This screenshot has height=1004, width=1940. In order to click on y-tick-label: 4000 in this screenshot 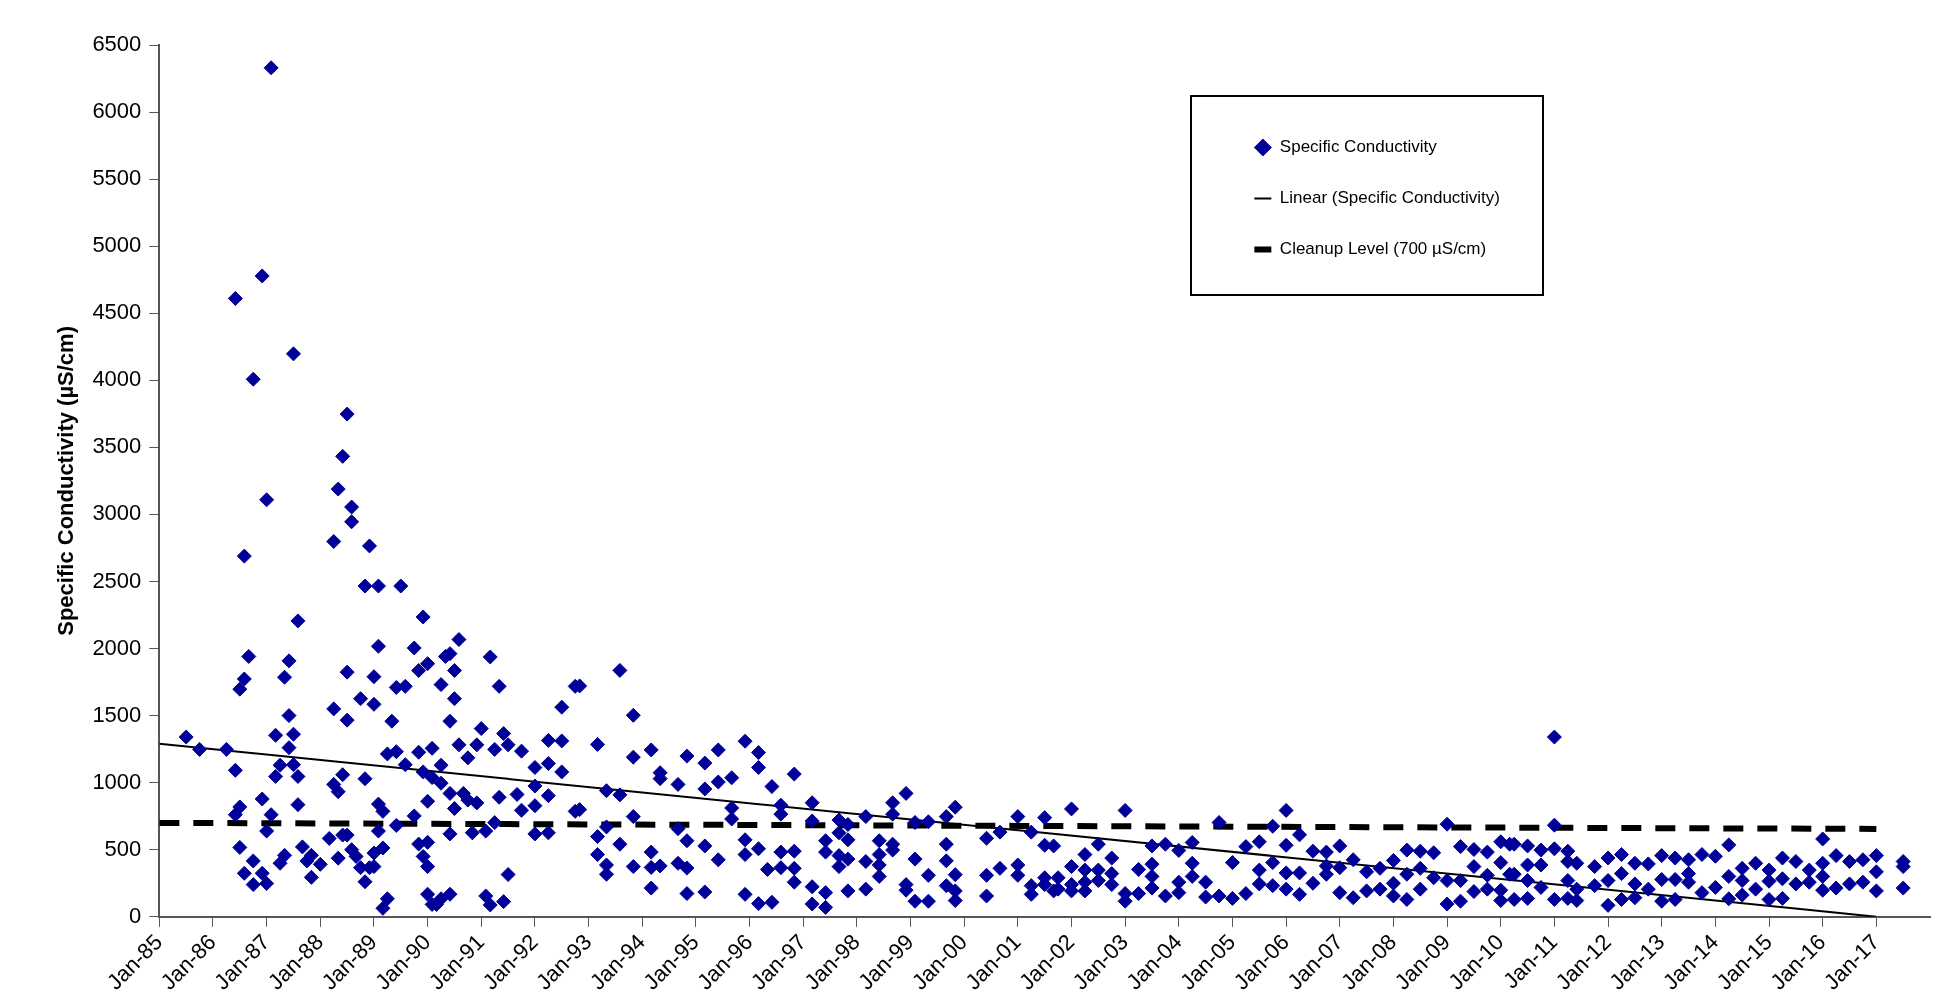, I will do `click(117, 379)`.